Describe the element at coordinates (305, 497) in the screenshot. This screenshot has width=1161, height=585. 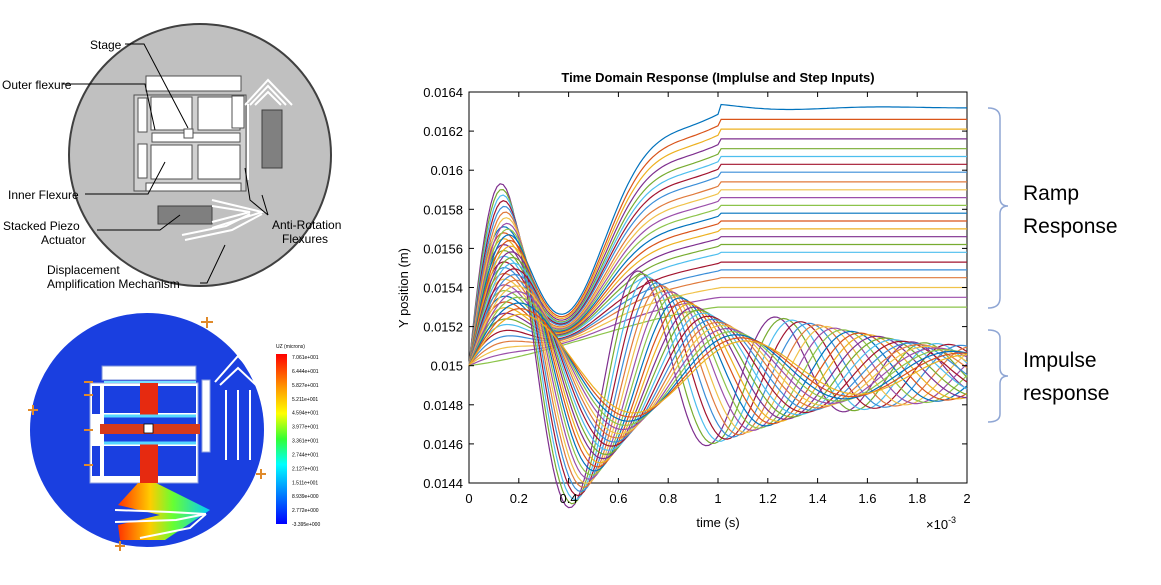
I see `fea-legend-value: 8.939e+000` at that location.